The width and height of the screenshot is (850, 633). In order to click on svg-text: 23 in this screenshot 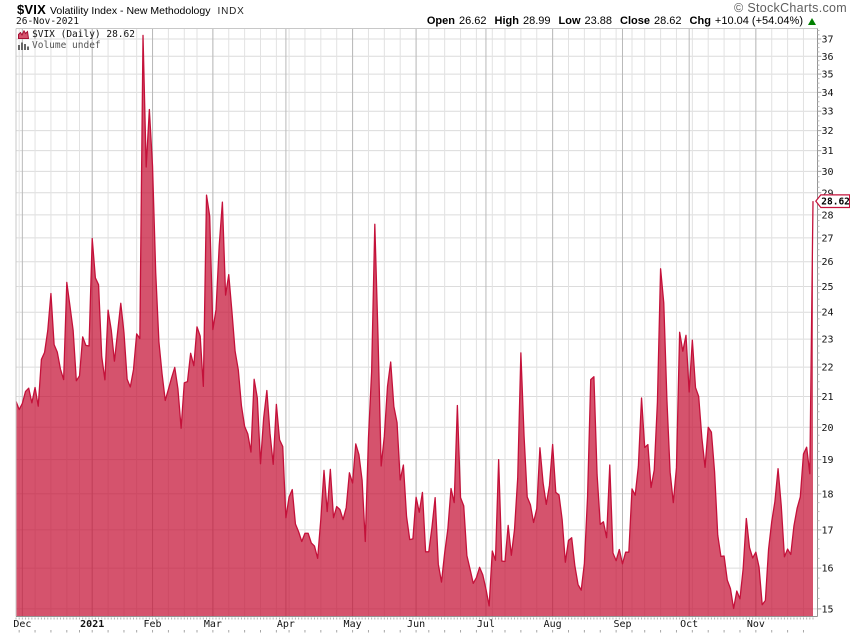, I will do `click(828, 340)`.